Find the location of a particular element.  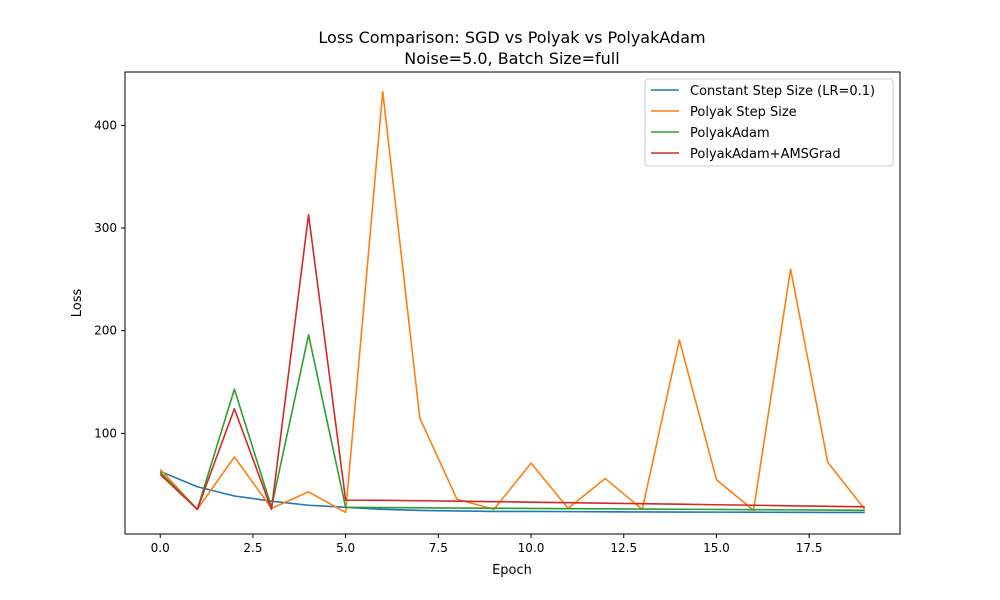

x-tick-label: 2.5 is located at coordinates (252, 548).